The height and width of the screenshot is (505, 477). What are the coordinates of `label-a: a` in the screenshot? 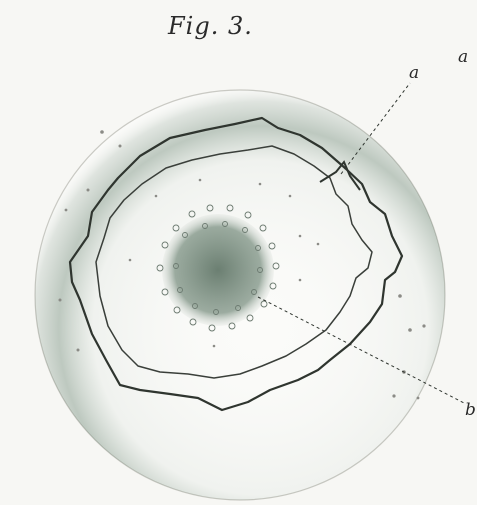 It's located at (414, 73).